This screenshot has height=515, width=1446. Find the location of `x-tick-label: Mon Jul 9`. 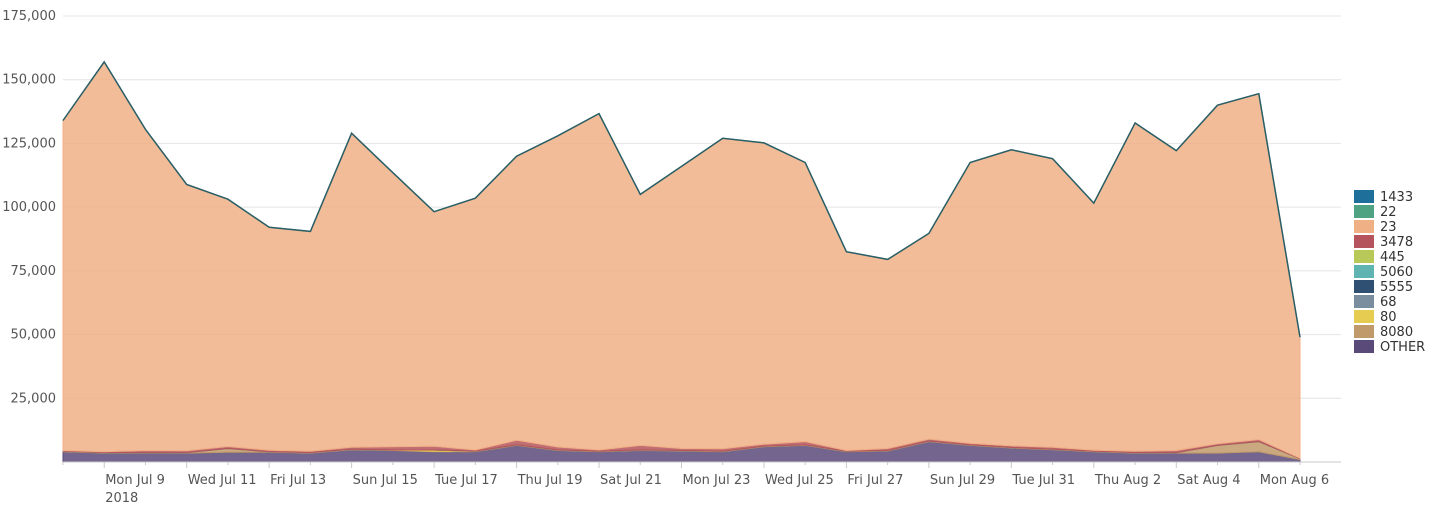

x-tick-label: Mon Jul 9 is located at coordinates (135, 480).